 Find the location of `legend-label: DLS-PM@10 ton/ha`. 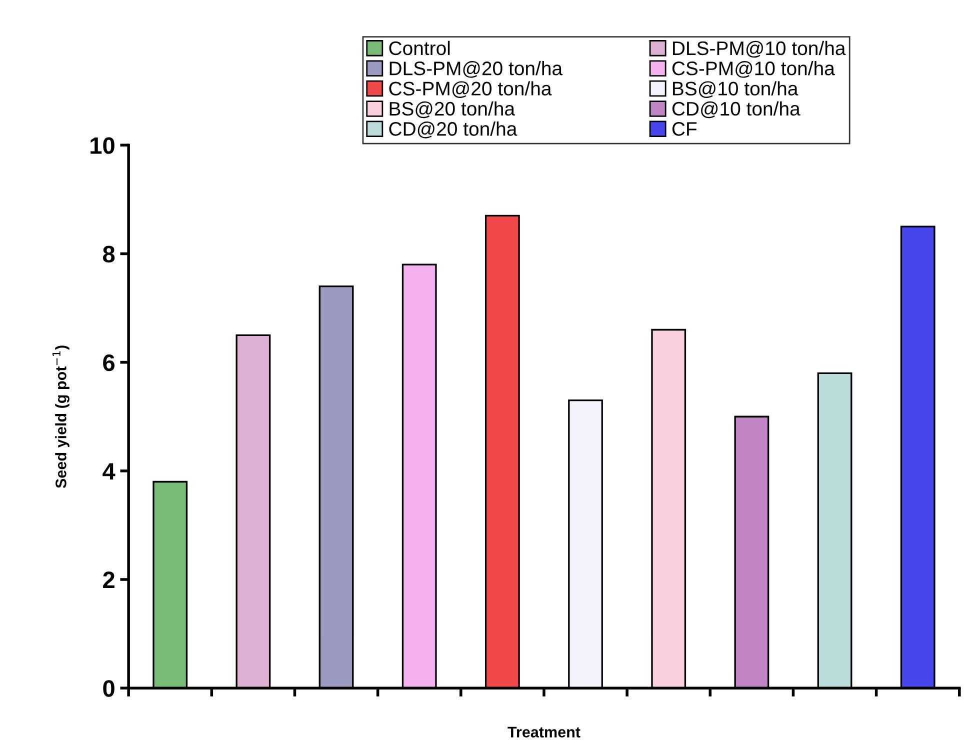

legend-label: DLS-PM@10 ton/ha is located at coordinates (759, 49).